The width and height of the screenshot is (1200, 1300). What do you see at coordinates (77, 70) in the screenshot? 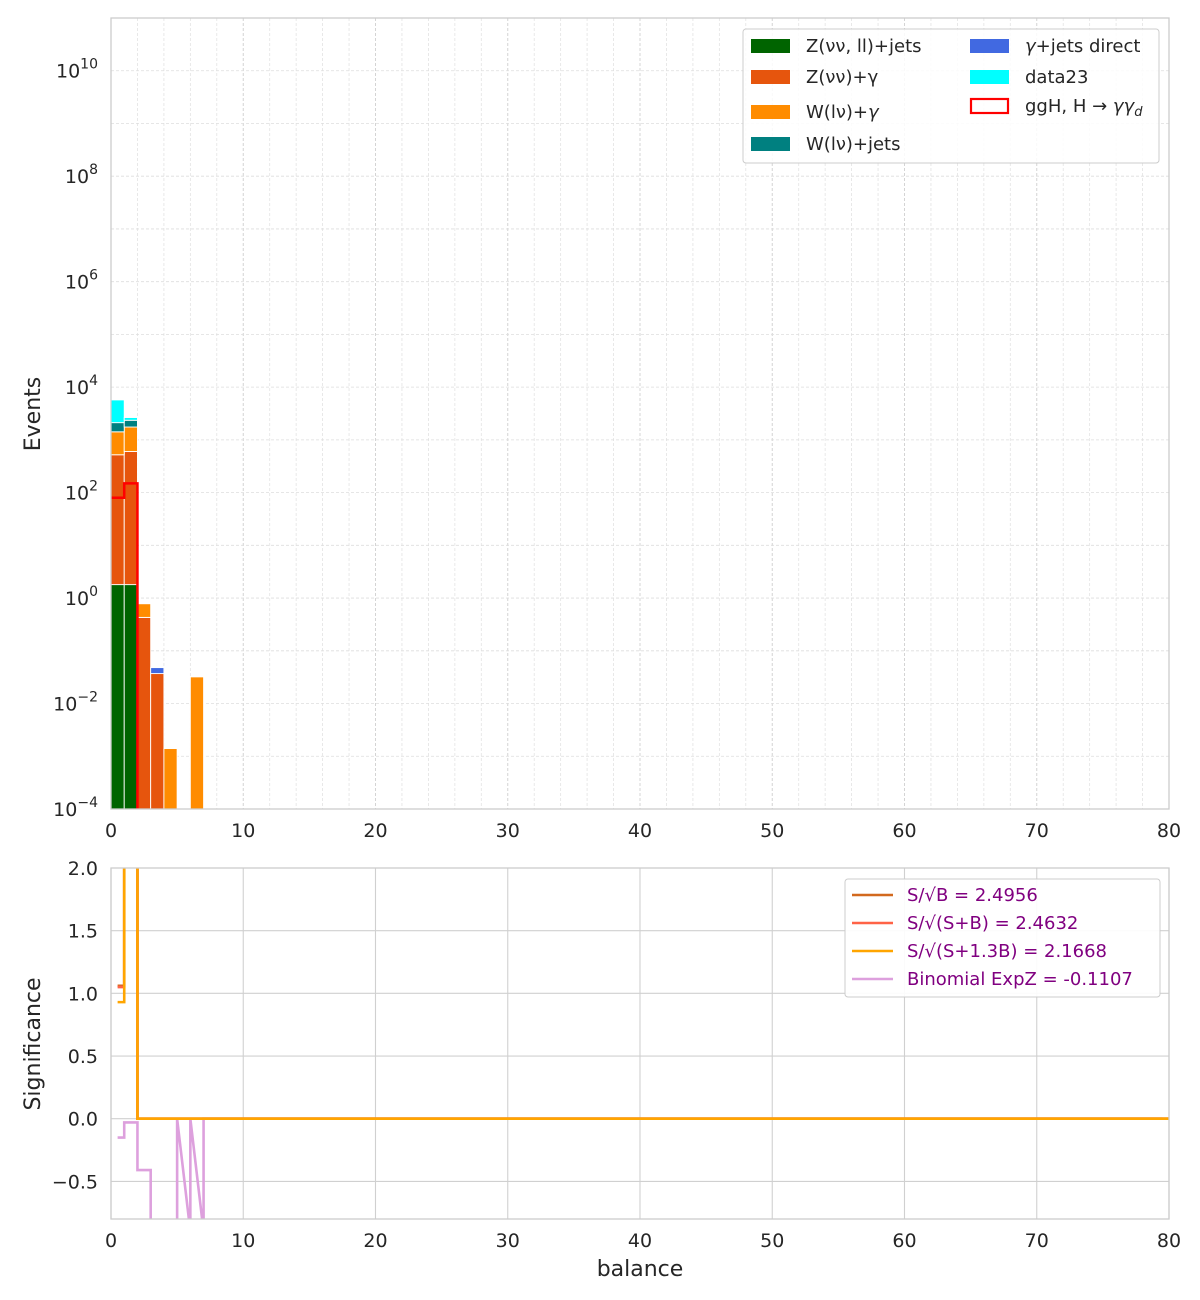
I see `y-tick-label: 10¹⁰` at bounding box center [77, 70].